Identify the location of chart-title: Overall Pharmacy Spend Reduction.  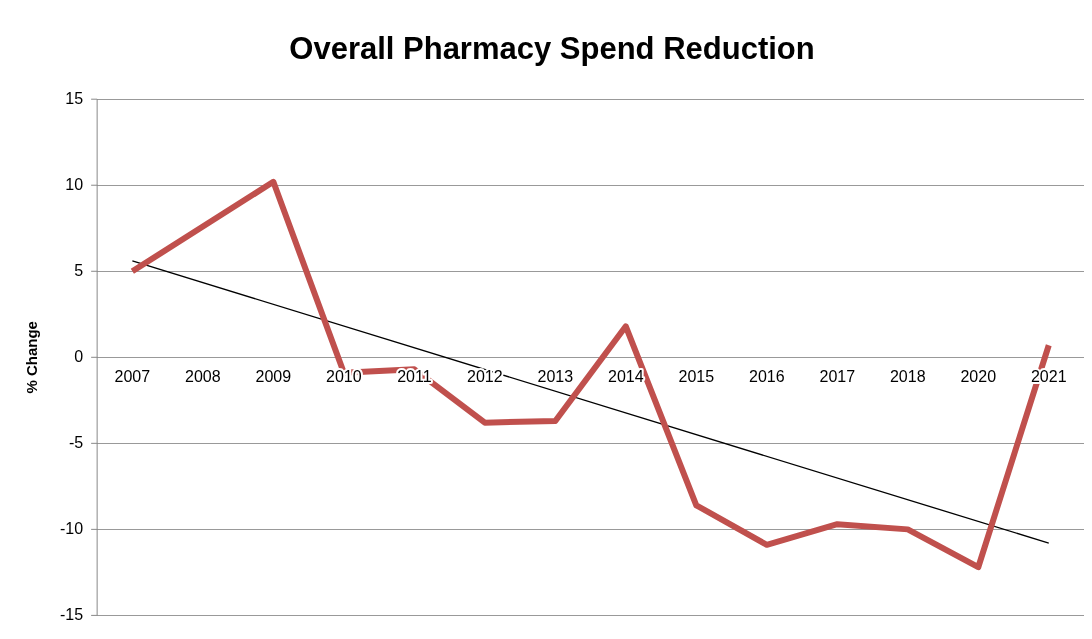
(552, 49).